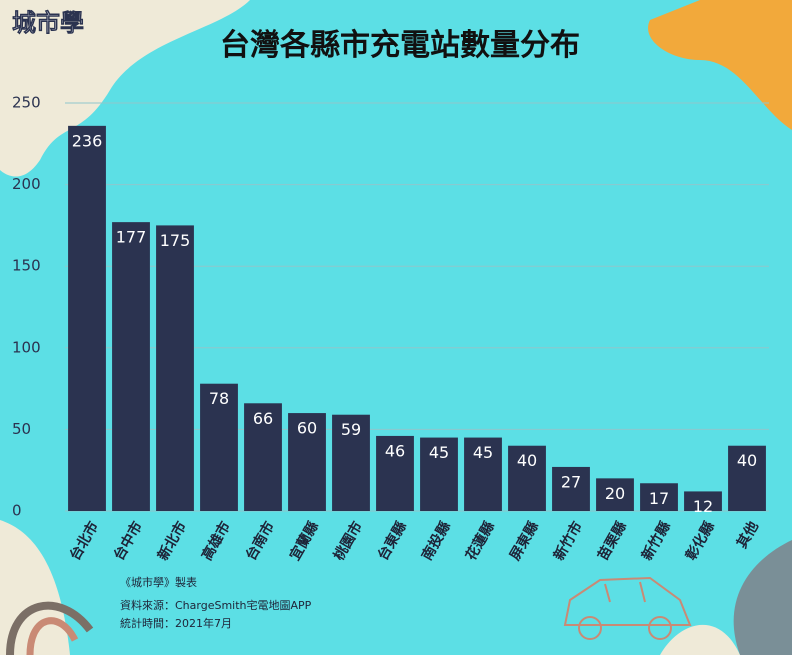 The width and height of the screenshot is (792, 655). What do you see at coordinates (128, 541) in the screenshot?
I see `x-tick-label: 台中市` at bounding box center [128, 541].